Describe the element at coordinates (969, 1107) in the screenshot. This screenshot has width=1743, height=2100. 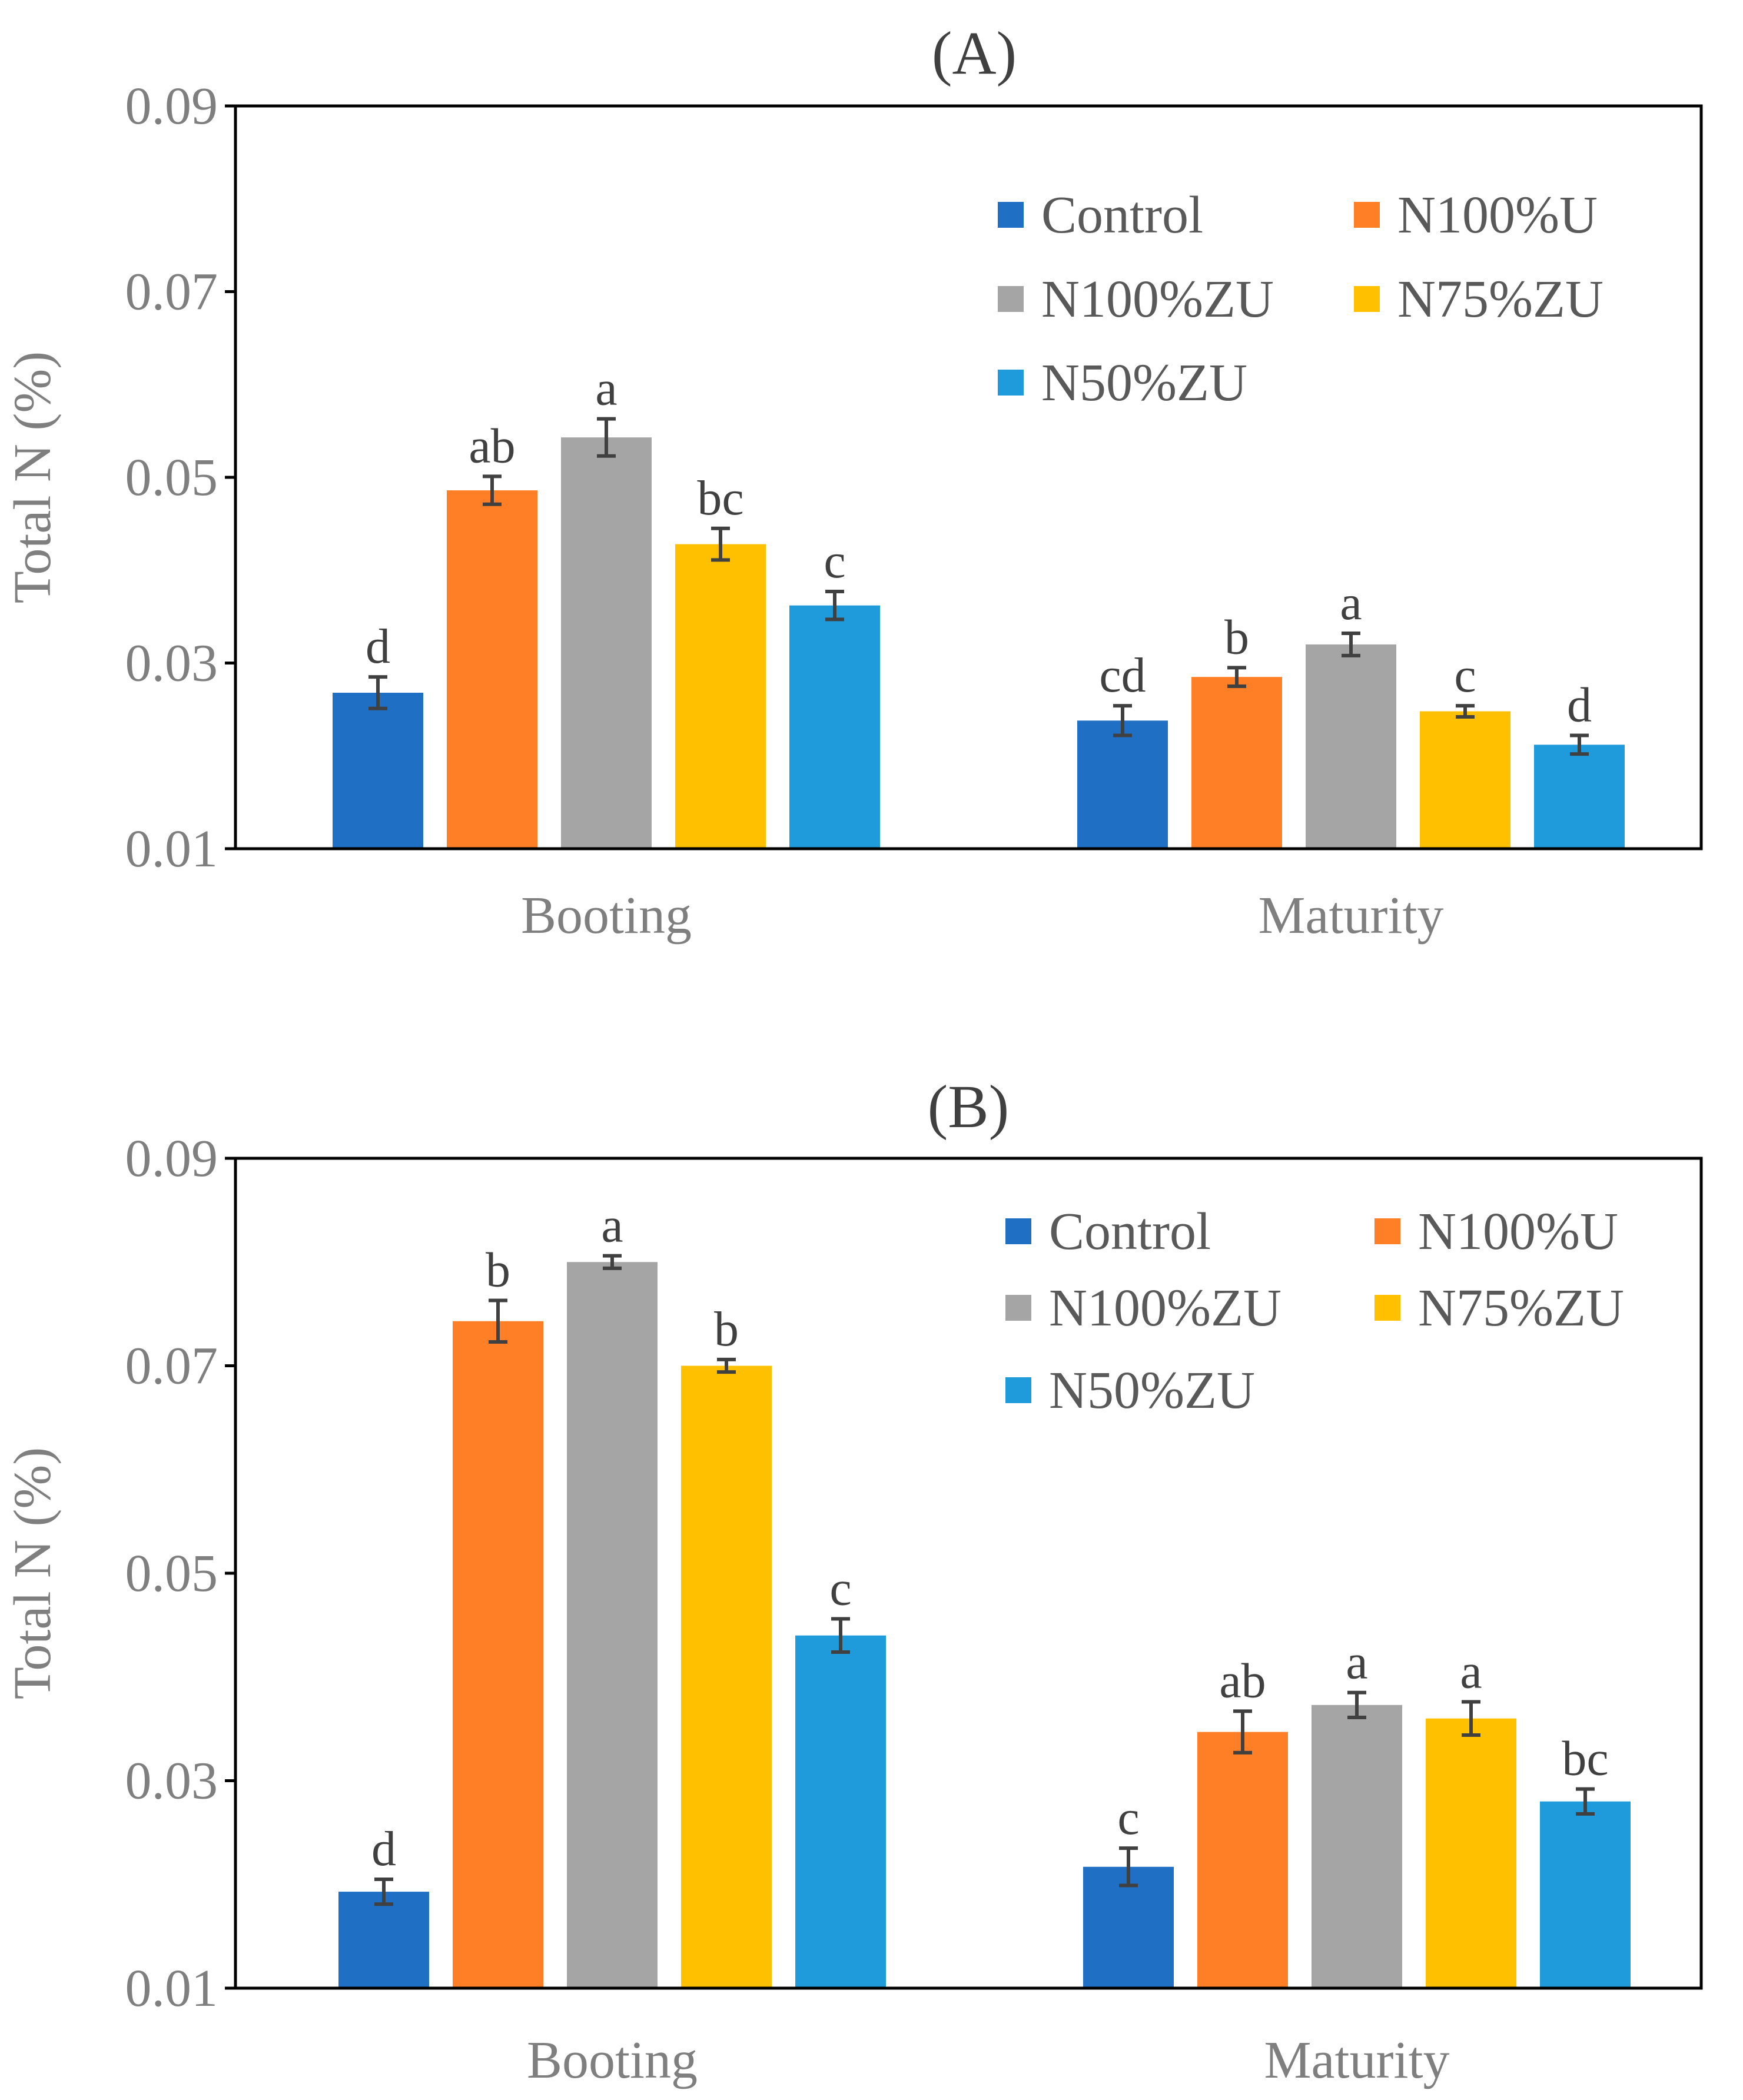
I see `panel-title: (B)` at that location.